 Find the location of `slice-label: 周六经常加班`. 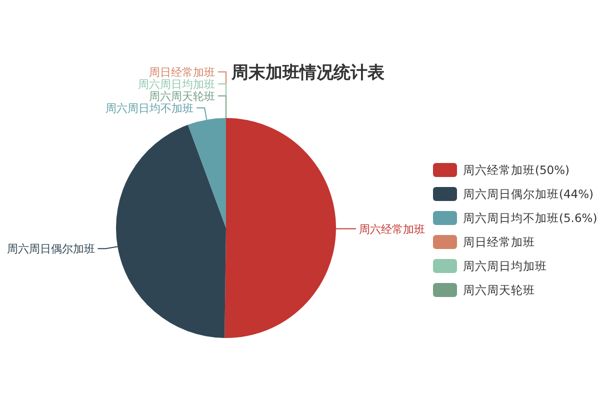

slice-label: 周六经常加班 is located at coordinates (392, 229).